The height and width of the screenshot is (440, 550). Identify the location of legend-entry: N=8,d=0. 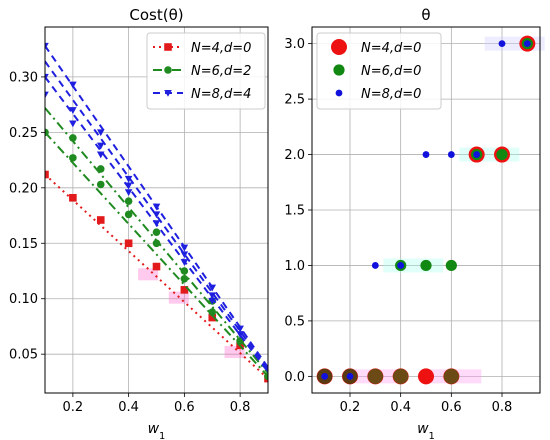
(378, 94).